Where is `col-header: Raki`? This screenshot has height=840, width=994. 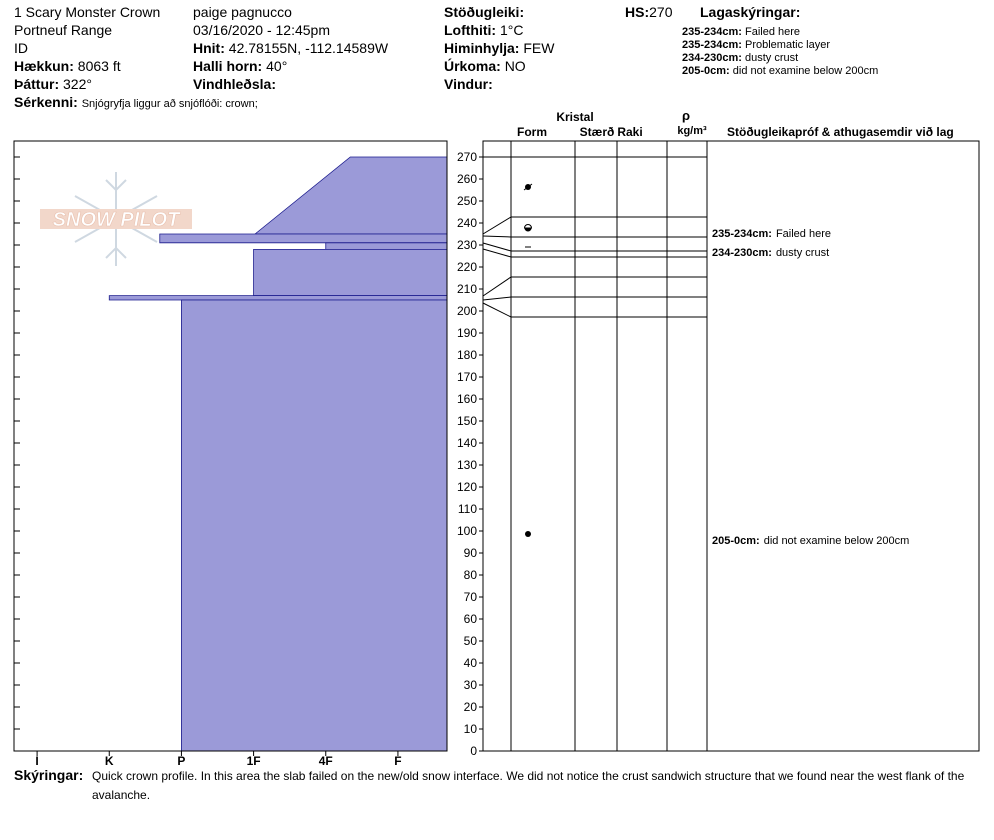
col-header: Raki is located at coordinates (629, 132).